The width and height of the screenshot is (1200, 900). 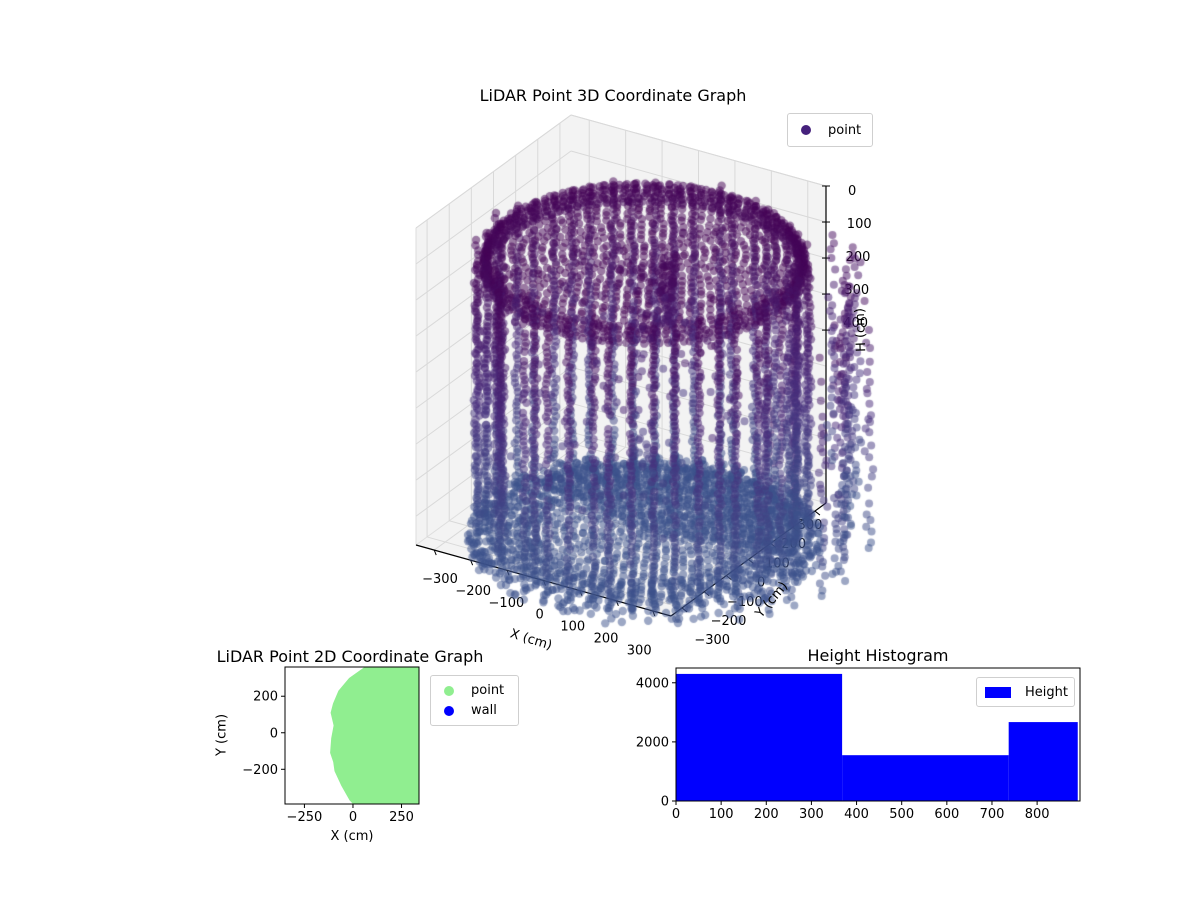 What do you see at coordinates (998, 692) in the screenshot?
I see `height-swatch-icon` at bounding box center [998, 692].